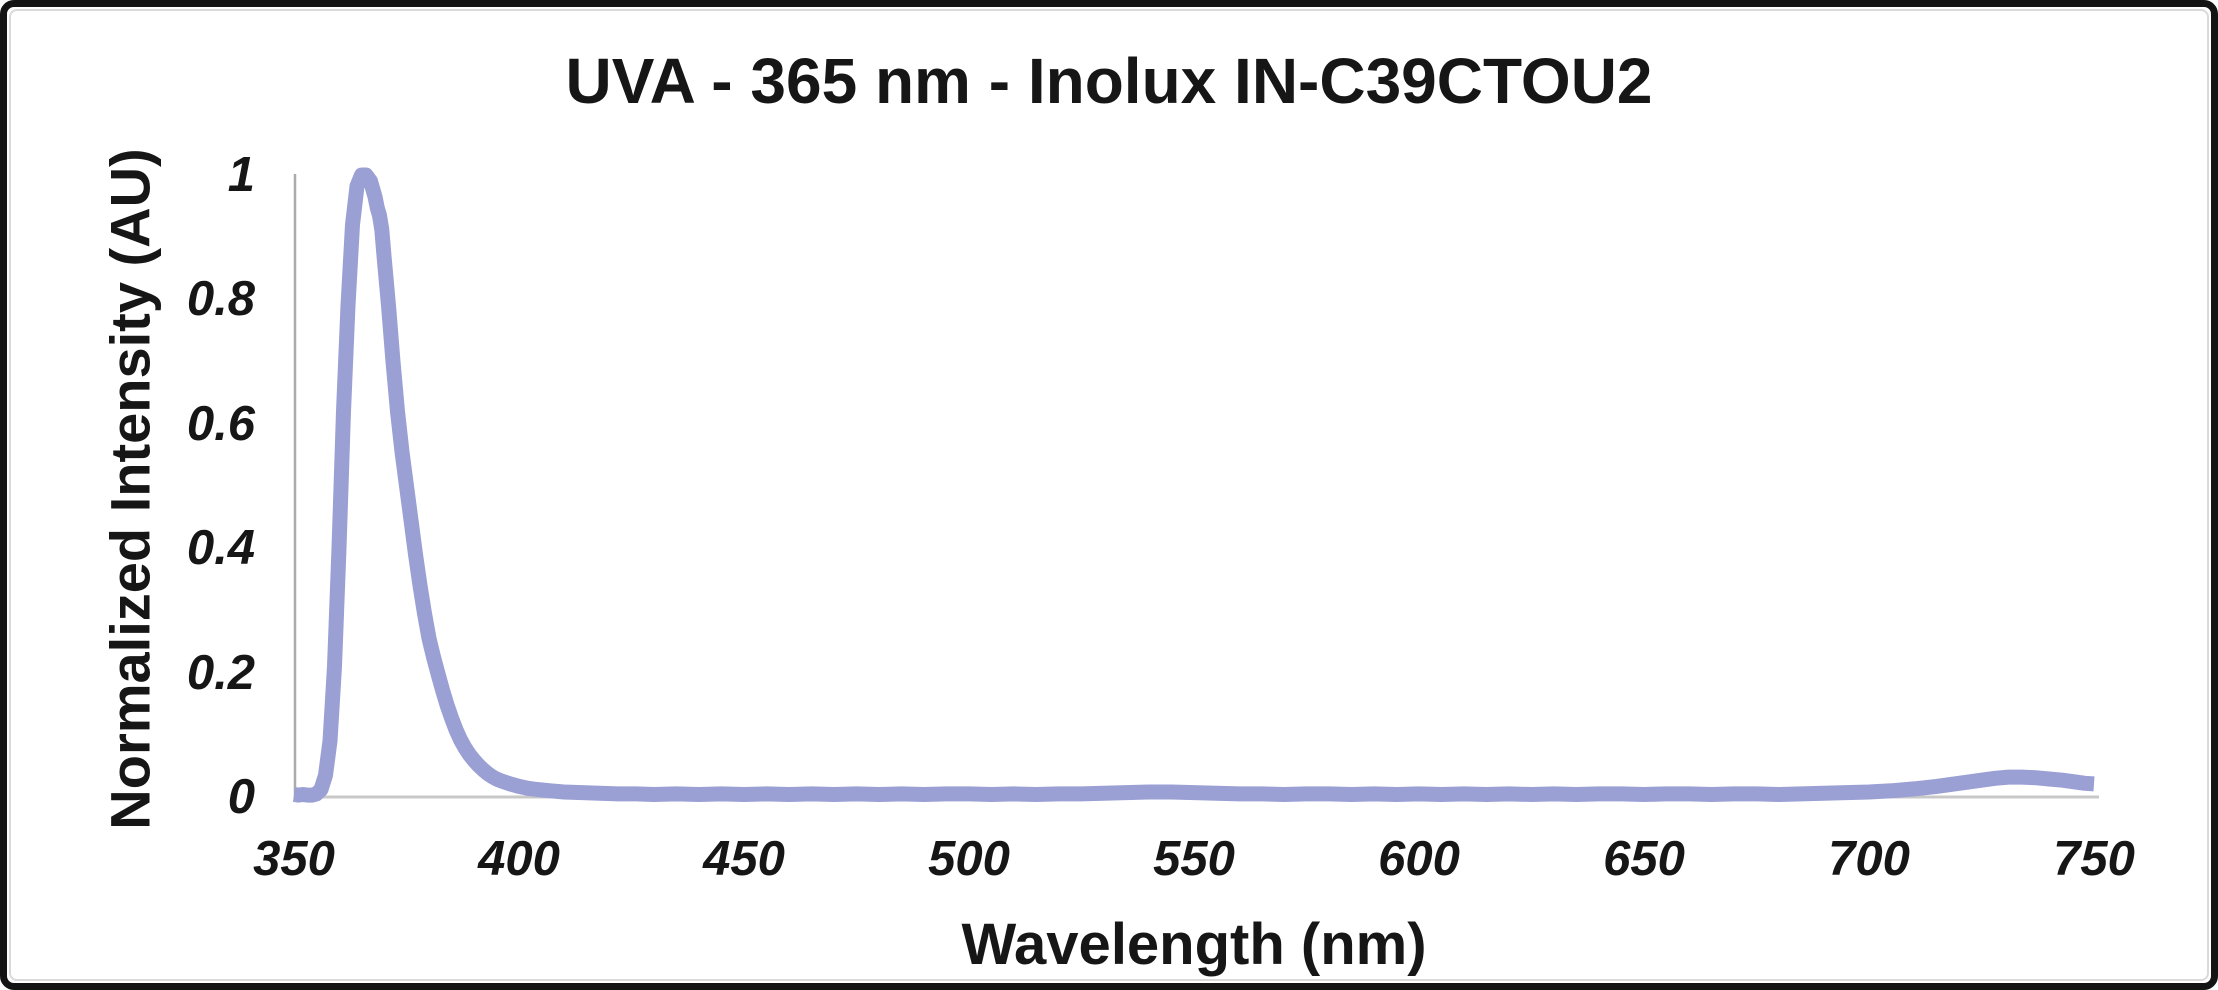  Describe the element at coordinates (1109, 81) in the screenshot. I see `chart-title: UVA - 365 nm - Inolux IN-C39CTOU2` at that location.